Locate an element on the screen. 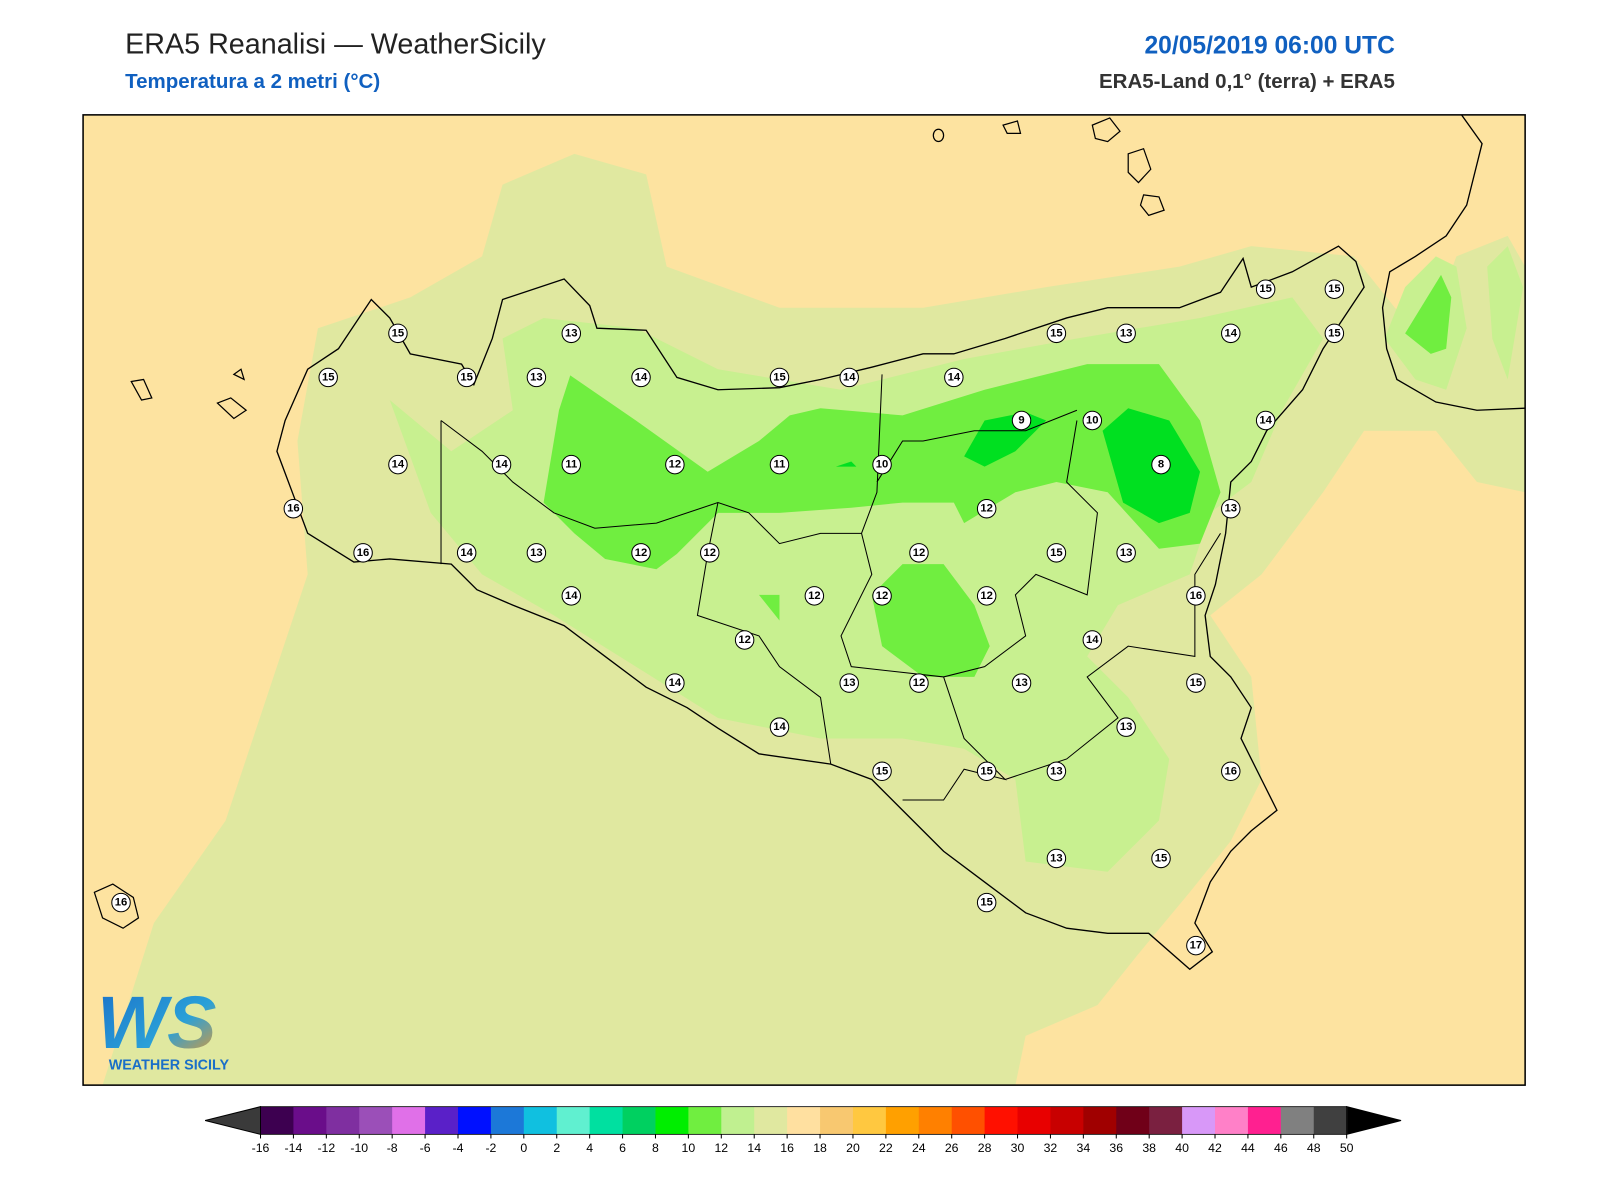 Image resolution: width=1600 pixels, height=1200 pixels. station: 8 is located at coordinates (1161, 464).